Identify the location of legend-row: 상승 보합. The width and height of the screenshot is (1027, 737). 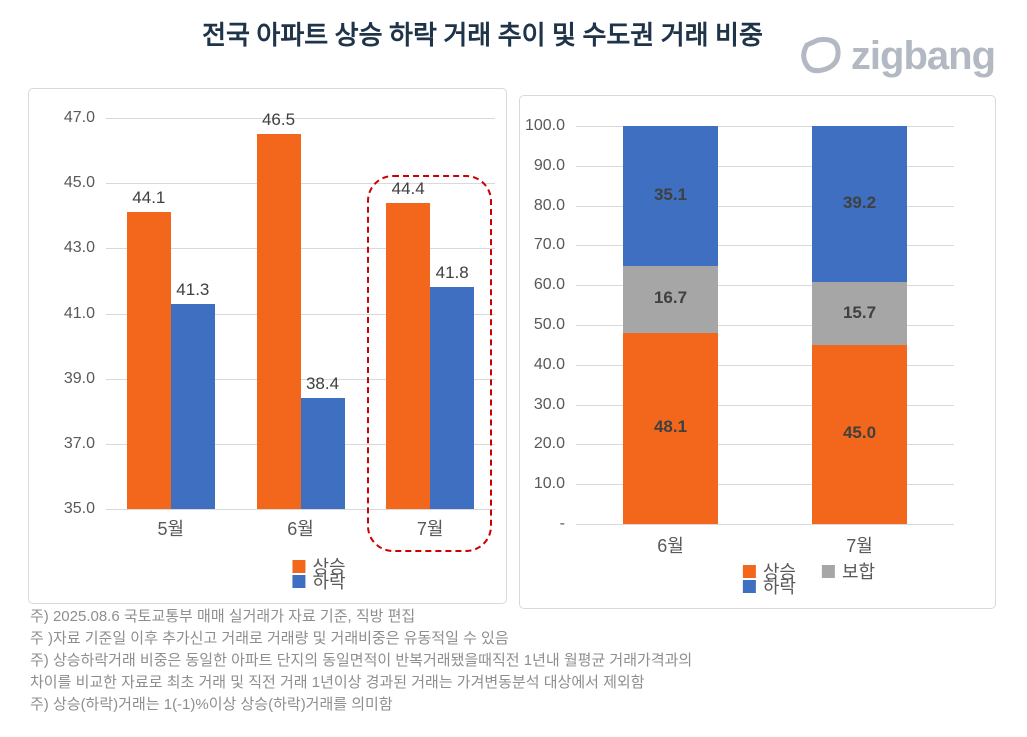
(808, 571).